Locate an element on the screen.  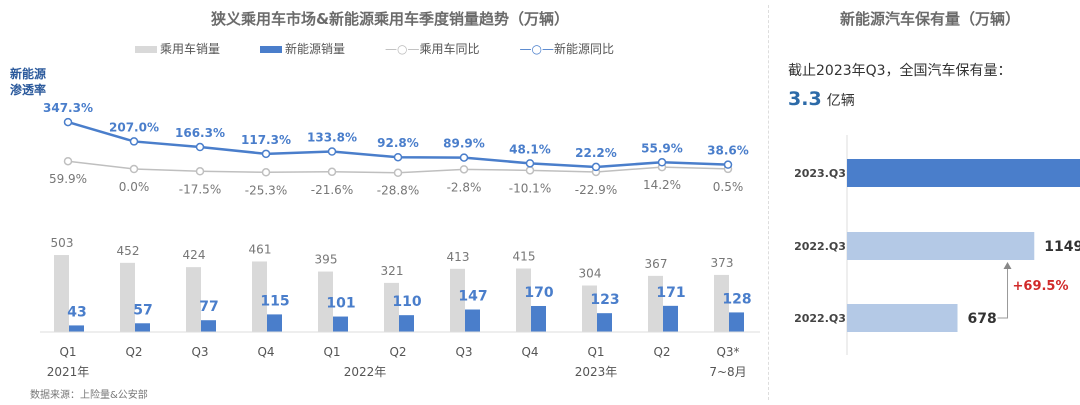
year-label: 2022年 is located at coordinates (365, 372).